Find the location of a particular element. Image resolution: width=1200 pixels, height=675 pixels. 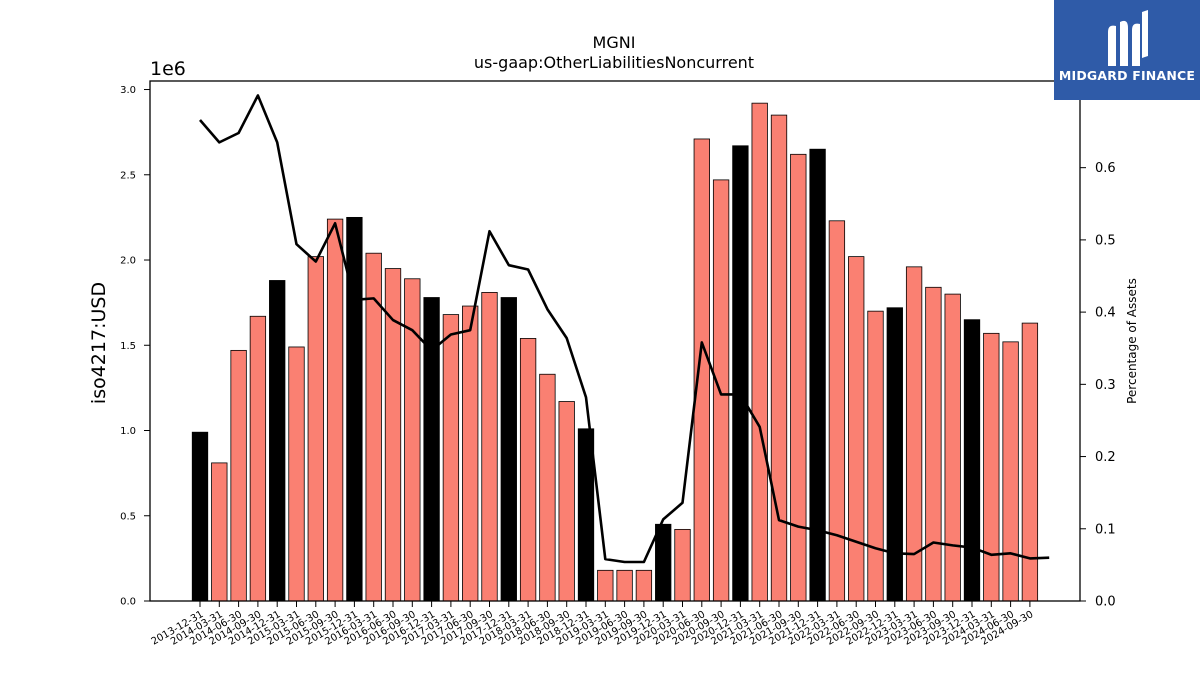

y-axis-label: iso4217:USD is located at coordinates (99, 343).